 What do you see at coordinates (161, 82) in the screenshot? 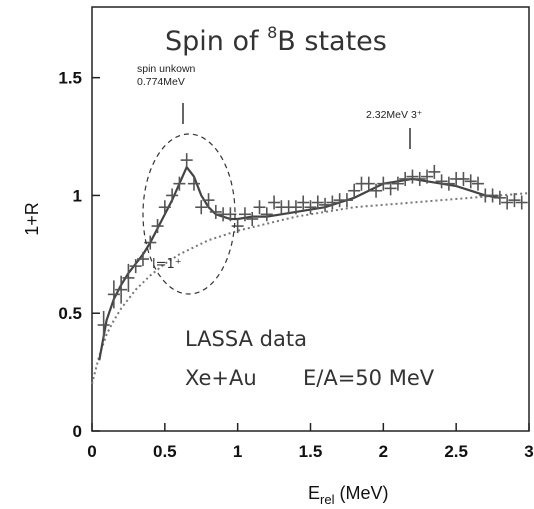
I see `peak1-label-line2: 0.774MeV` at bounding box center [161, 82].